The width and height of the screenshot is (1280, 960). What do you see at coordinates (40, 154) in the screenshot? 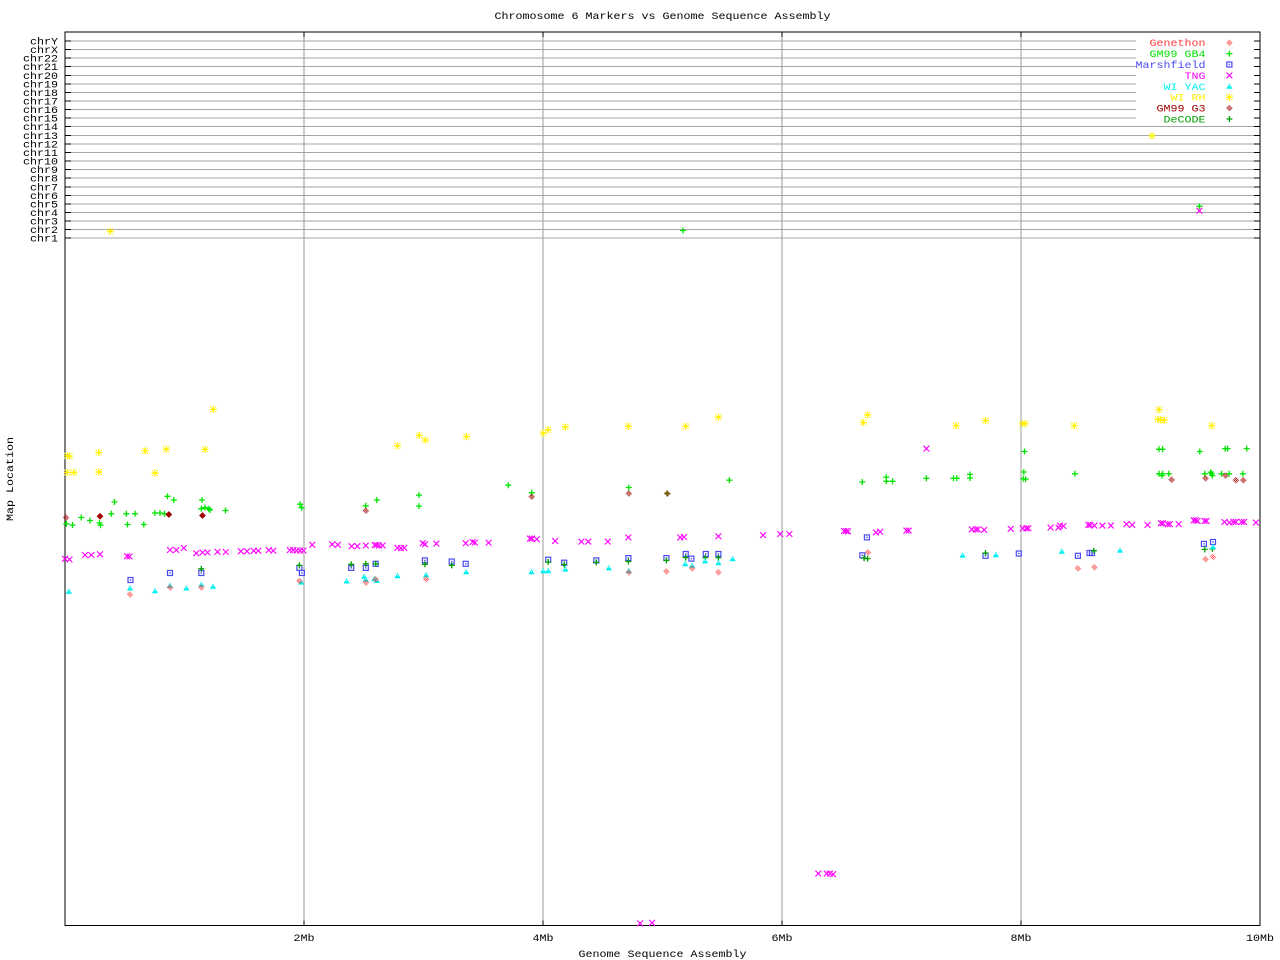
I see `svg-text: chr11` at bounding box center [40, 154].